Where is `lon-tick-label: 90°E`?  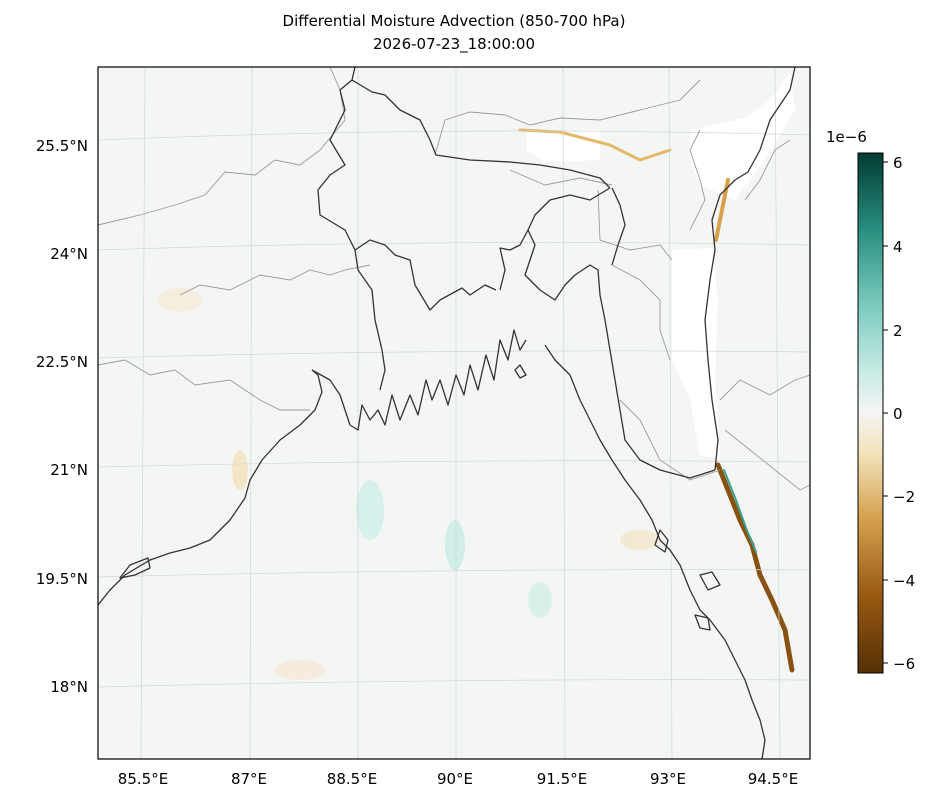
lon-tick-label: 90°E is located at coordinates (455, 779).